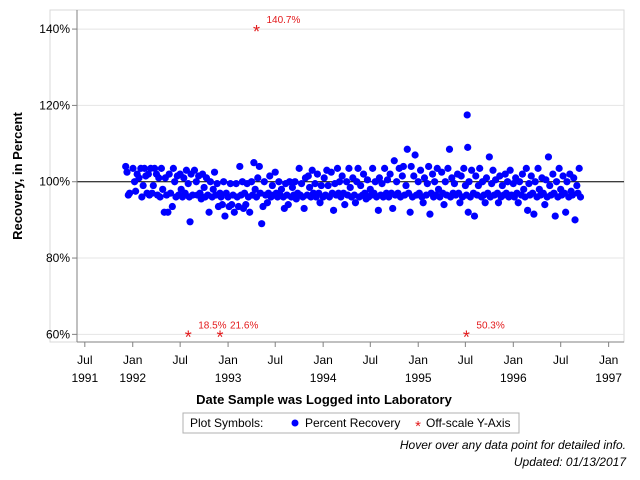 Image resolution: width=640 pixels, height=480 pixels. Describe the element at coordinates (324, 399) in the screenshot. I see `x-axis-title: Date Sample was Logged into Laboratory` at that location.